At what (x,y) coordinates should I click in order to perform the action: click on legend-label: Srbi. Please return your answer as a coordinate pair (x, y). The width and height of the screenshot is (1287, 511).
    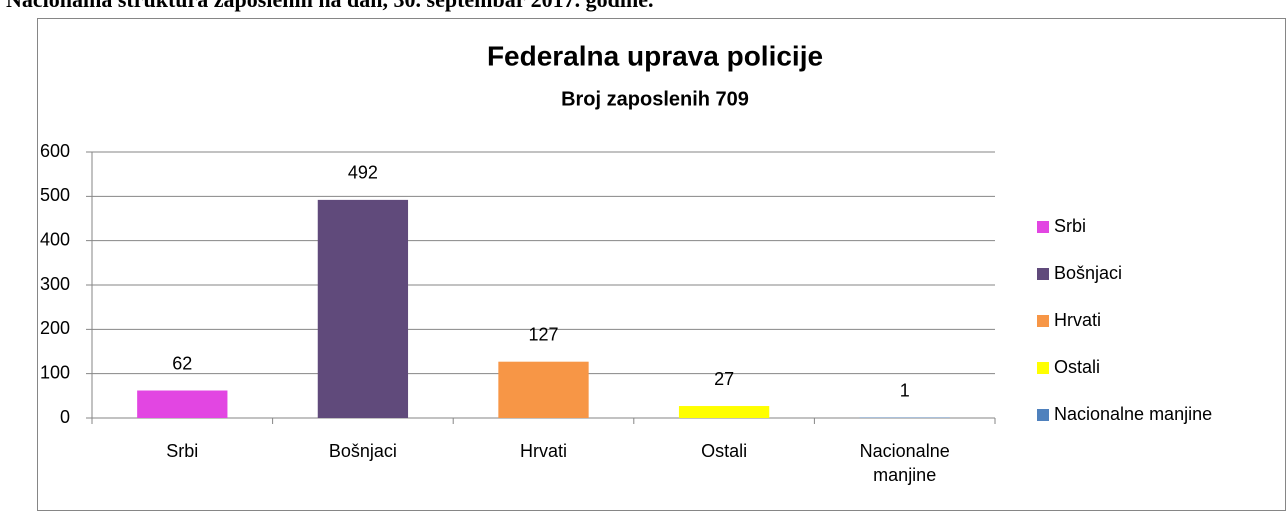
    Looking at the image, I should click on (1070, 226).